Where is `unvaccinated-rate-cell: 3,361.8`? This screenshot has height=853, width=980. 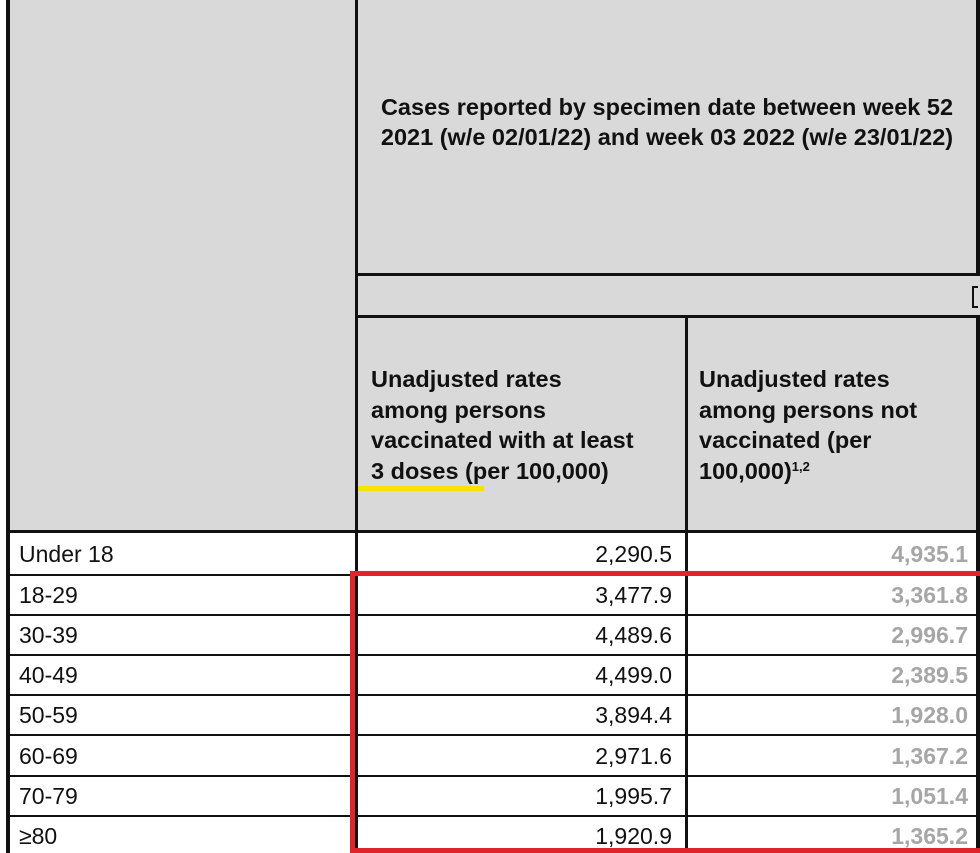 unvaccinated-rate-cell: 3,361.8 is located at coordinates (929, 595).